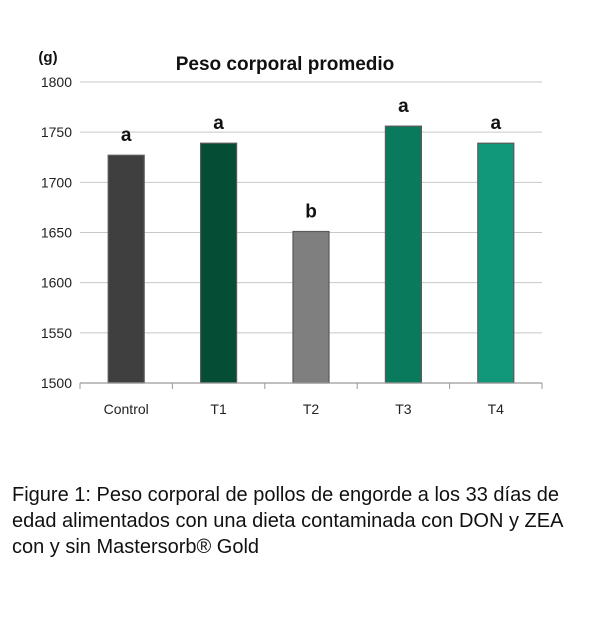 Image resolution: width=606 pixels, height=638 pixels. What do you see at coordinates (47, 57) in the screenshot?
I see `y-unit-label: (g)` at bounding box center [47, 57].